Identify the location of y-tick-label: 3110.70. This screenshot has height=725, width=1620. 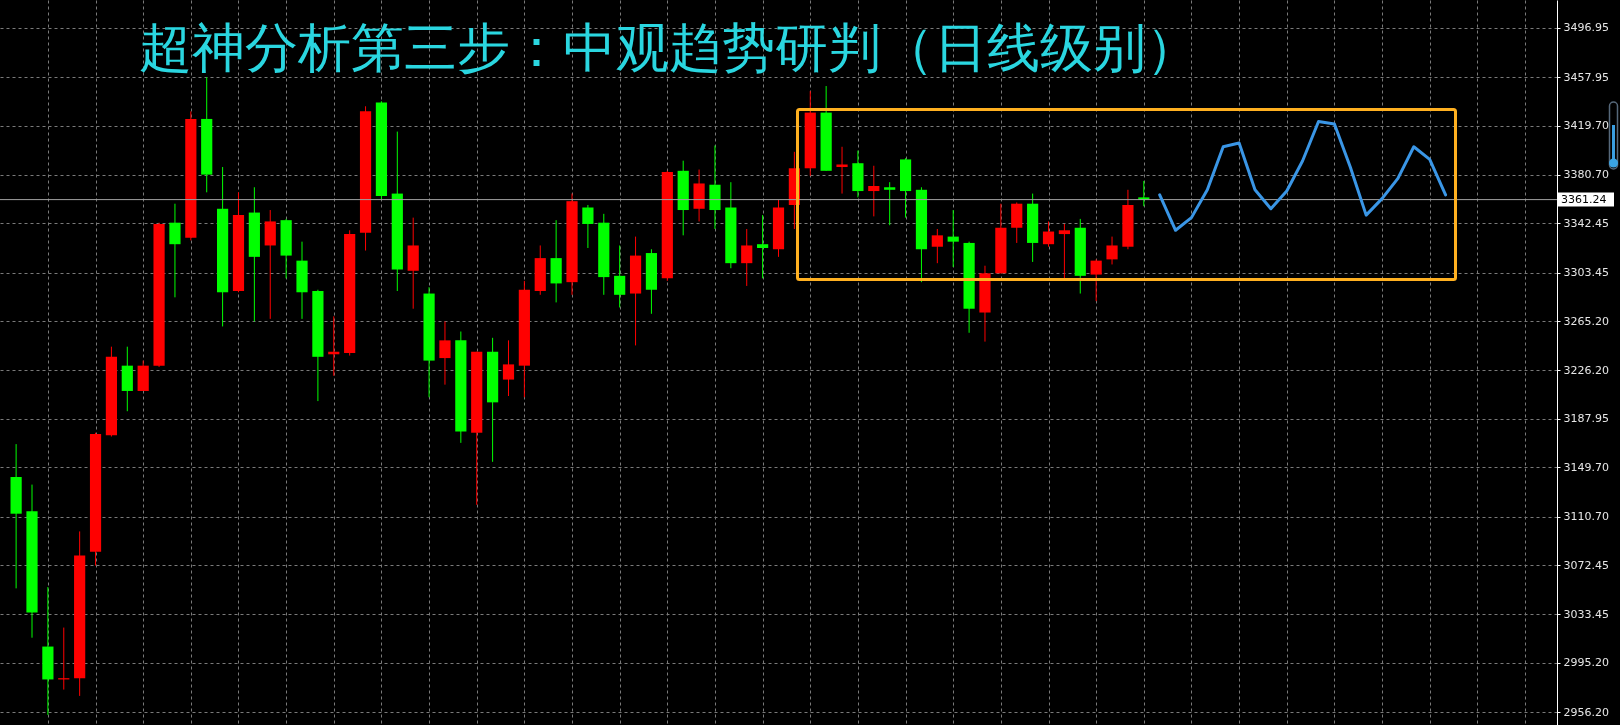
(1586, 517).